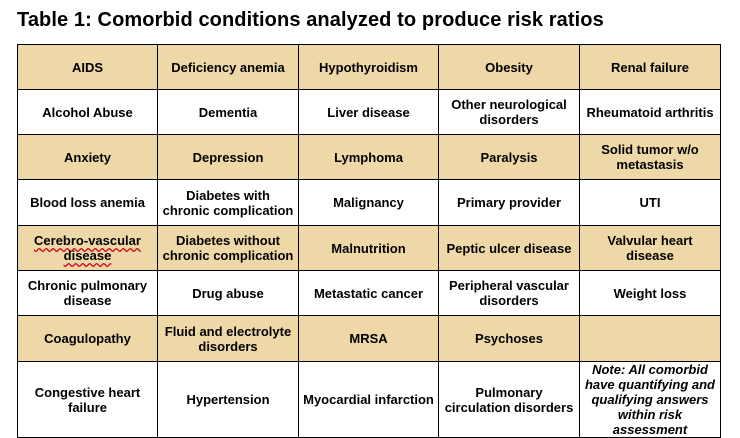 The image size is (740, 438). I want to click on table-cell: Blood loss anemia, so click(87, 202).